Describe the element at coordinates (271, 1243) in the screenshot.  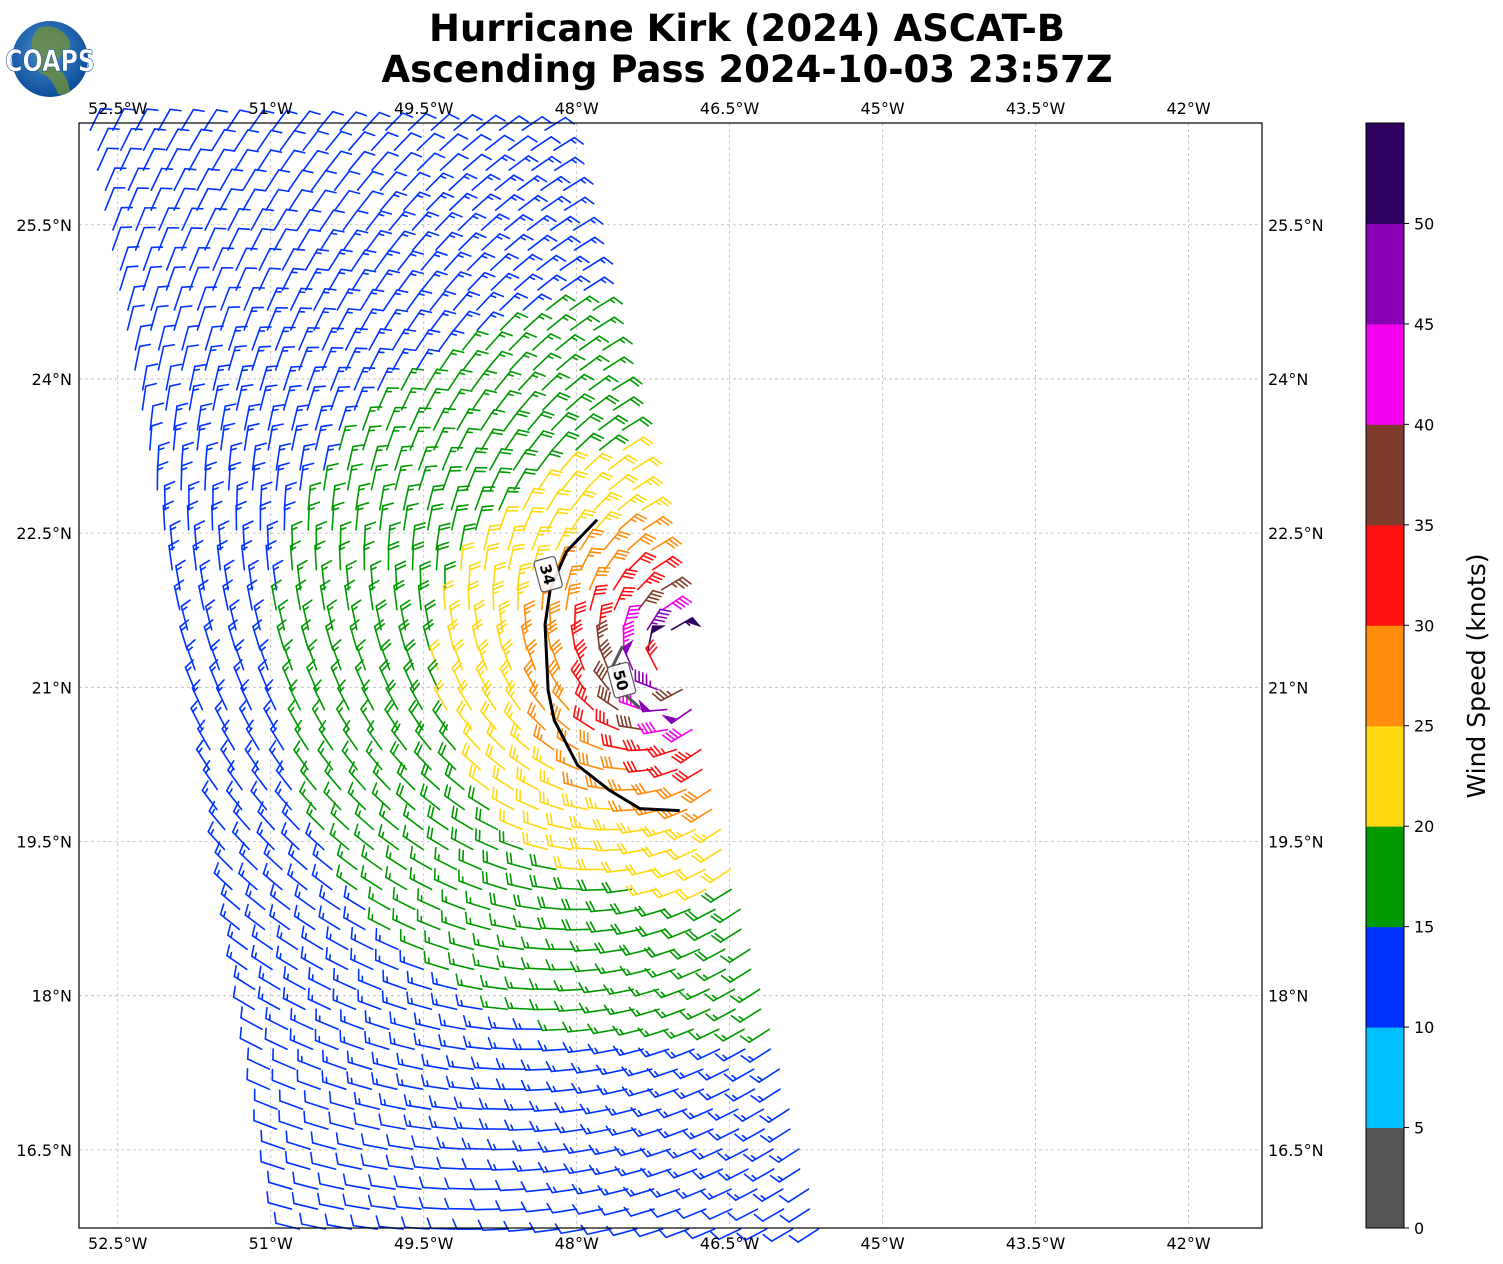
I see `x-tick-label-bottom: 51°W` at that location.